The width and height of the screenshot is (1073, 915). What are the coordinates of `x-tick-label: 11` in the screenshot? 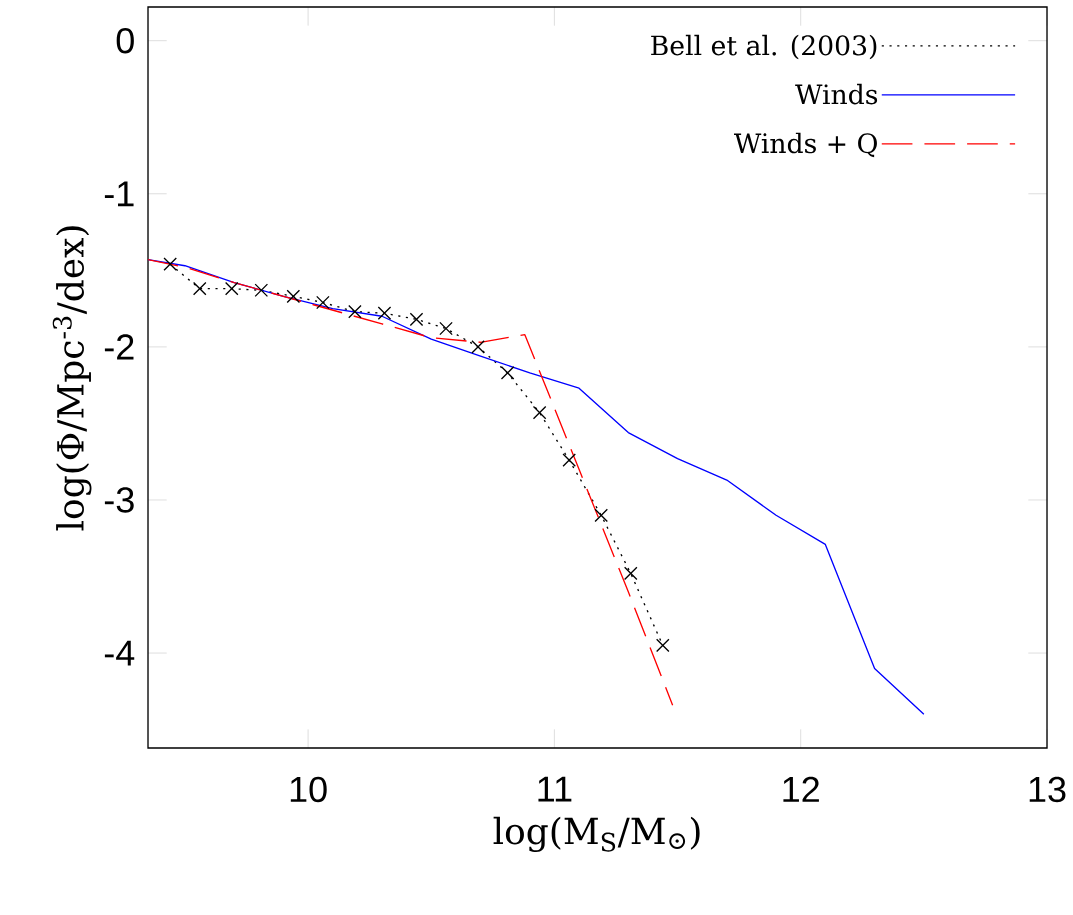 It's located at (555, 789).